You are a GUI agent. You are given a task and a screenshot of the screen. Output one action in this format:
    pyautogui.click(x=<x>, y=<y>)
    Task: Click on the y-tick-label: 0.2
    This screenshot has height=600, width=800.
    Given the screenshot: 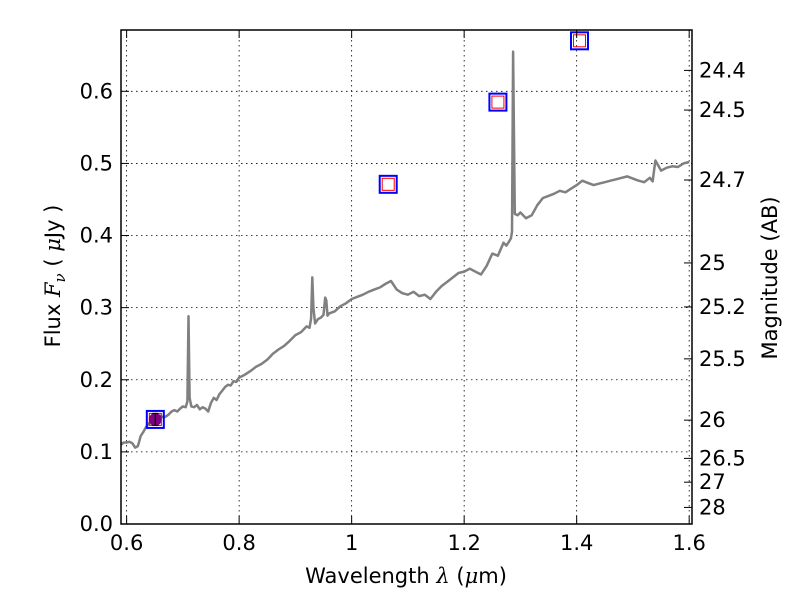 What is the action you would take?
    pyautogui.click(x=96, y=380)
    